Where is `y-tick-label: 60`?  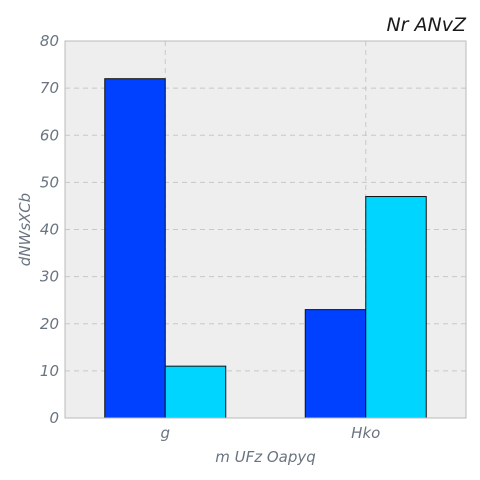 y-tick-label: 60 is located at coordinates (49, 135).